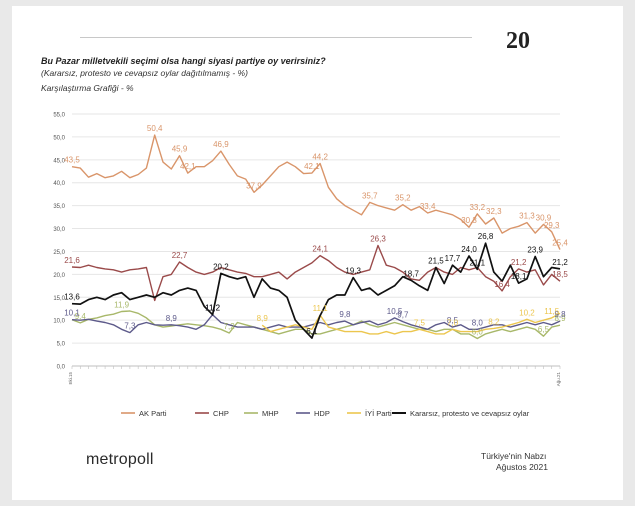 This screenshot has height=506, width=635. Describe the element at coordinates (514, 456) in the screenshot. I see `source-title: Türkiye'nin Nabzı` at that location.